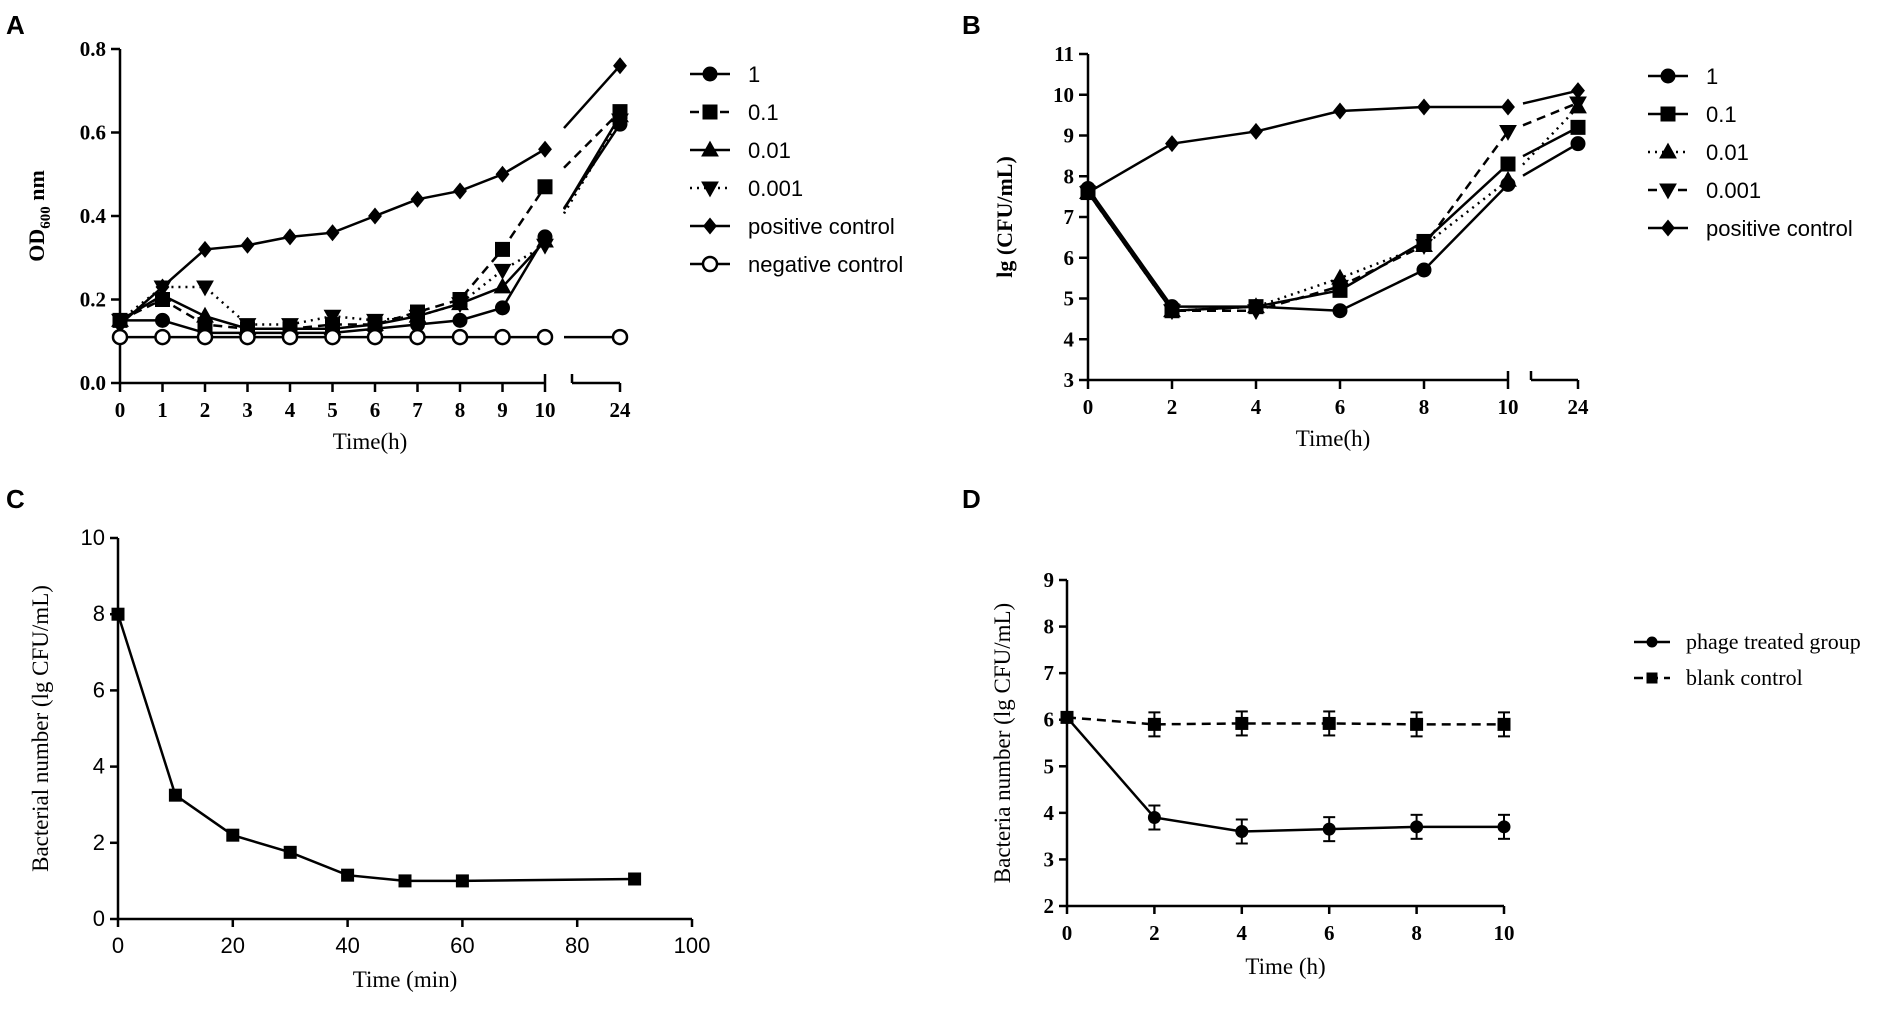 Image resolution: width=1904 pixels, height=1012 pixels. I want to click on panel-a-legend-entry: positive control, so click(792, 226).